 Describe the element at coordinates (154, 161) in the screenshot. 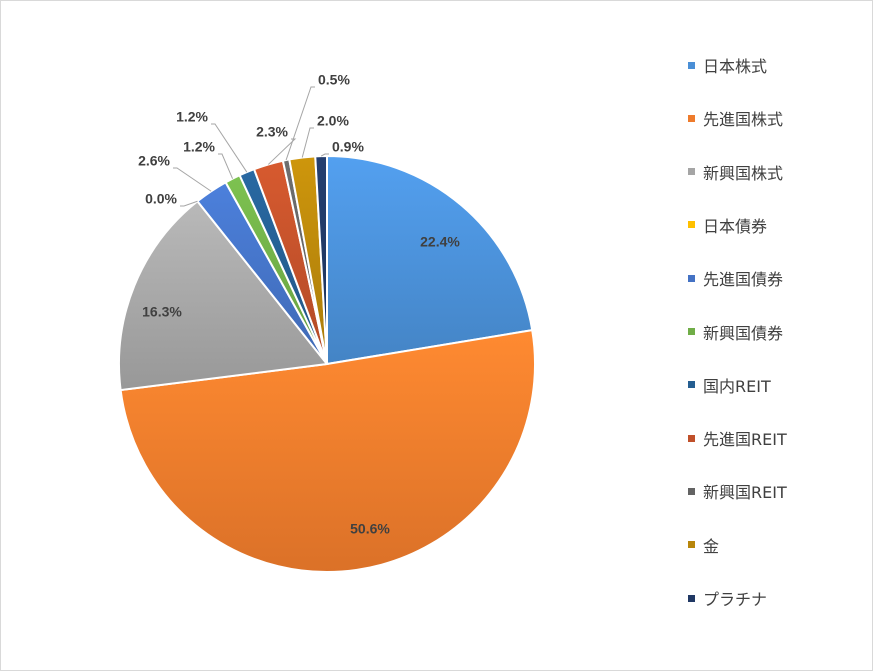

I see `data-label-4: 2.6%` at that location.